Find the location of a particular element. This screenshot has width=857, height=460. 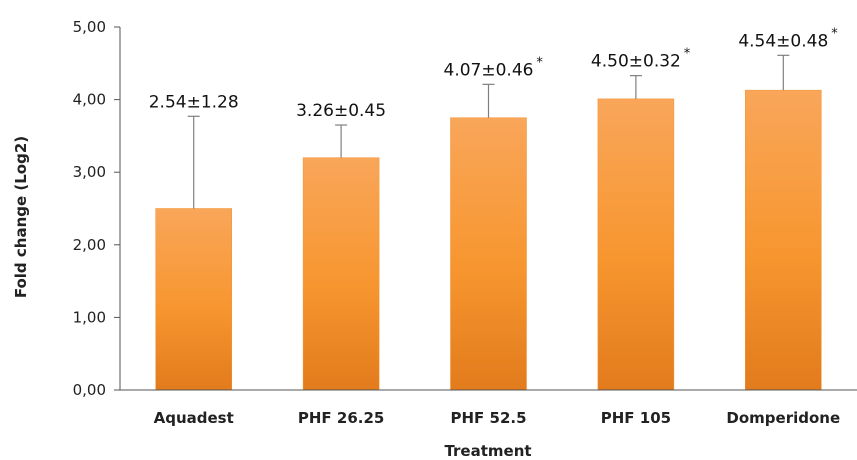

significance-mark-3: * is located at coordinates (539, 62).